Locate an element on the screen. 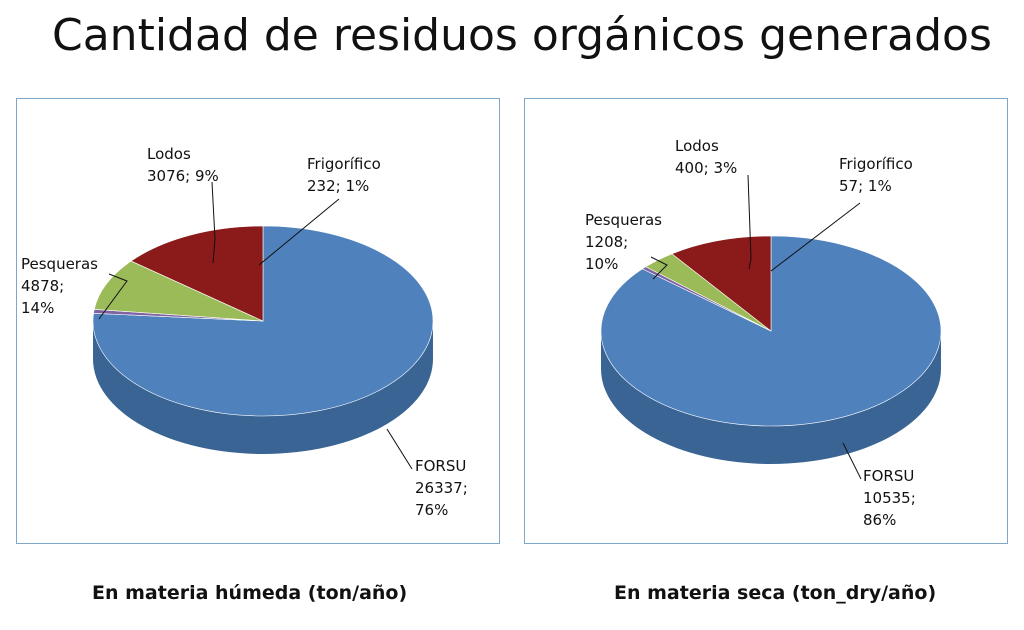 The width and height of the screenshot is (1024, 630). slice-label: FORSU 10535; 86% is located at coordinates (889, 498).